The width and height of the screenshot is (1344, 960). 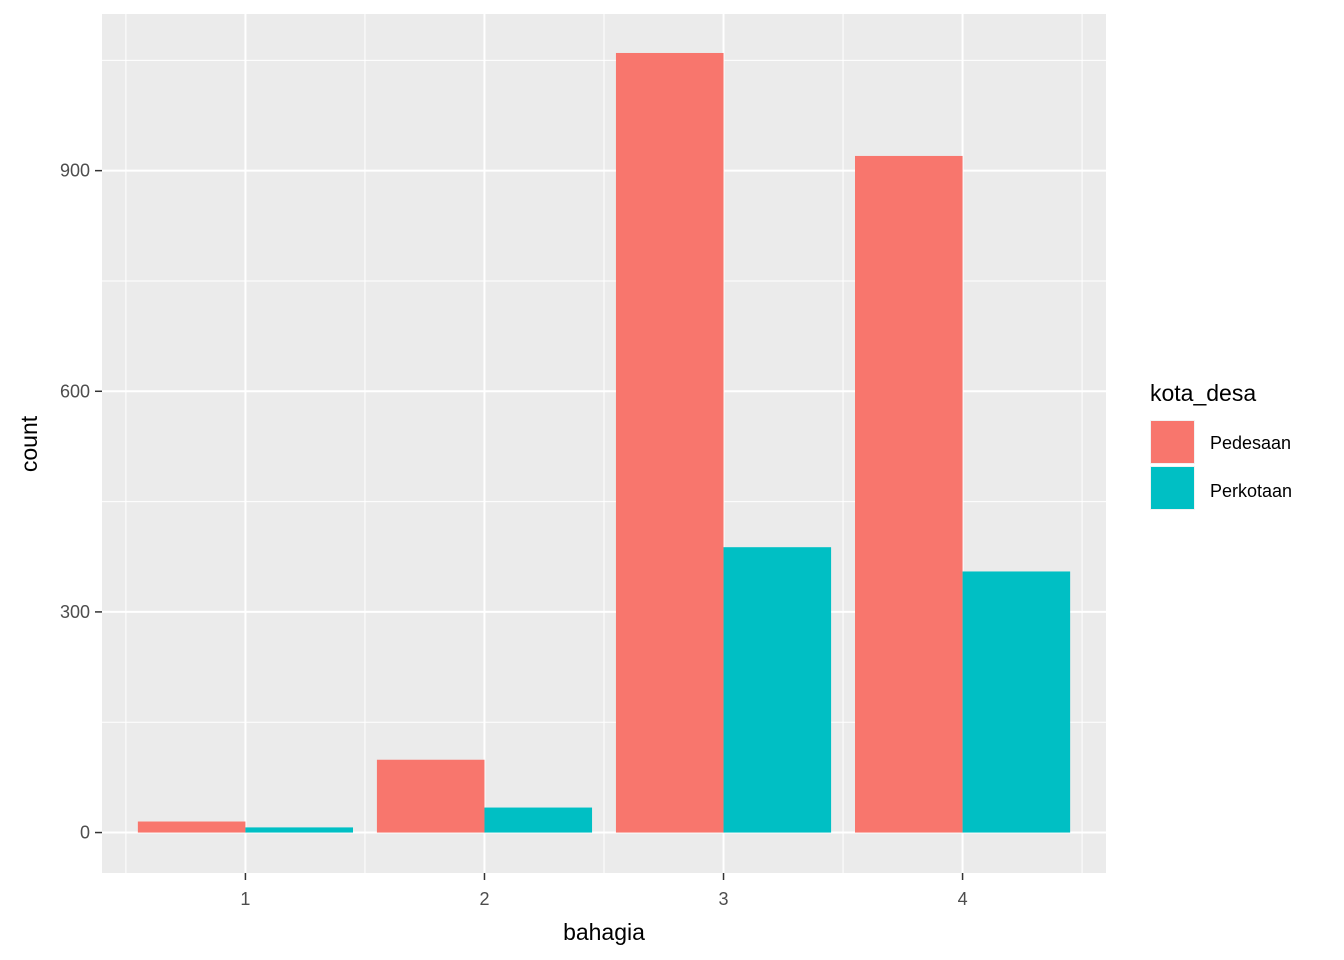 I want to click on legend-label-perkotaan: Perkotaan, so click(x=1251, y=491).